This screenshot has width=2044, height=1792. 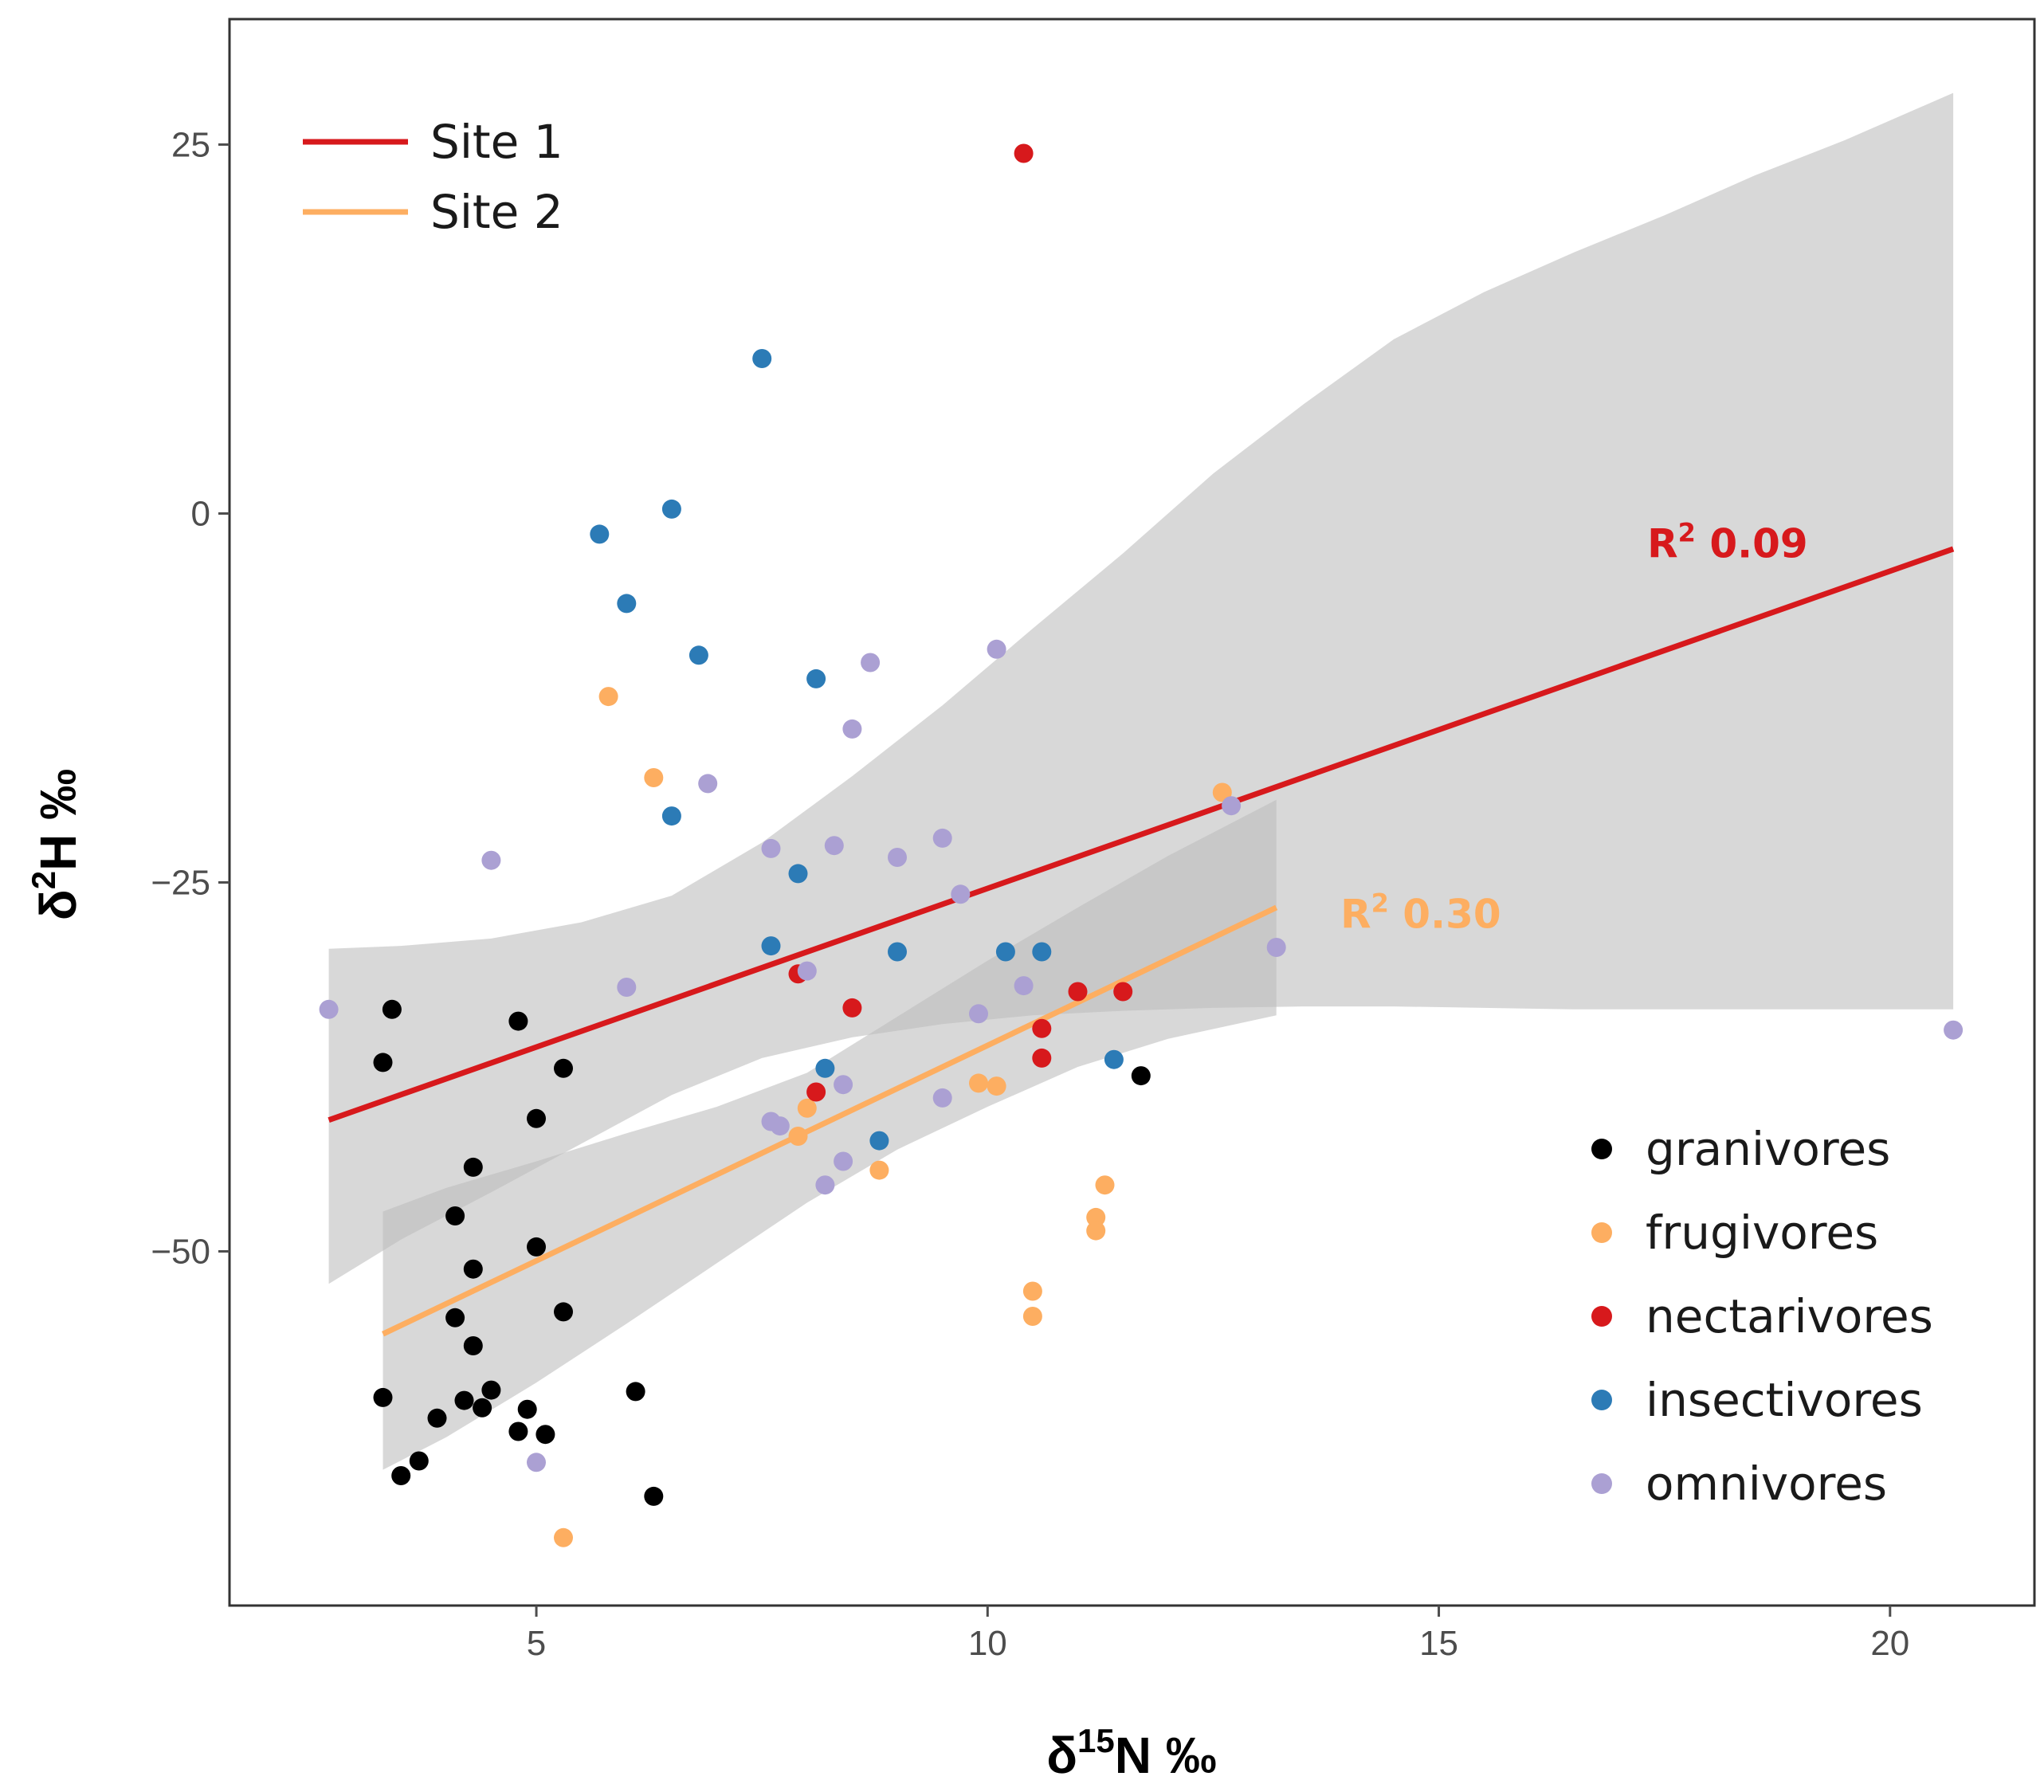 I want to click on y-tick-label: 0, so click(x=201, y=513).